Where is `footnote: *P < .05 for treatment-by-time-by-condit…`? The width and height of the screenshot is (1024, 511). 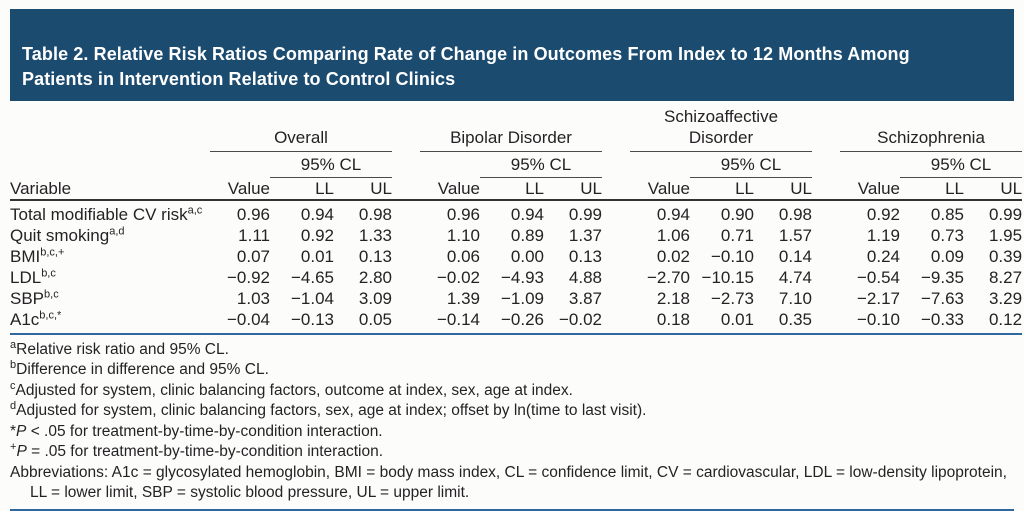
footnote: *P < .05 for treatment-by-time-by-condit… is located at coordinates (196, 431).